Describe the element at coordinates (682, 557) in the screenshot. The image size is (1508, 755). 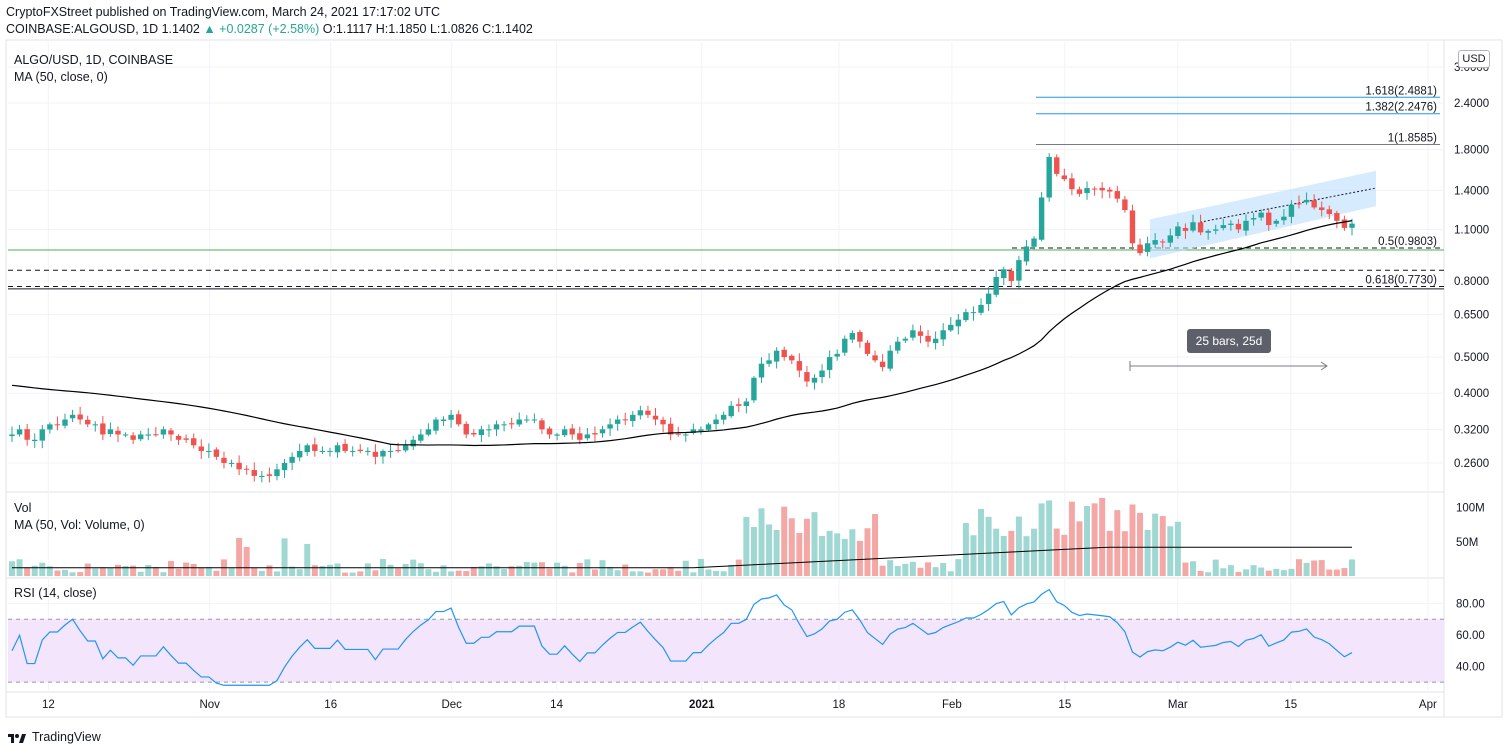
I see `volume-ma-line` at that location.